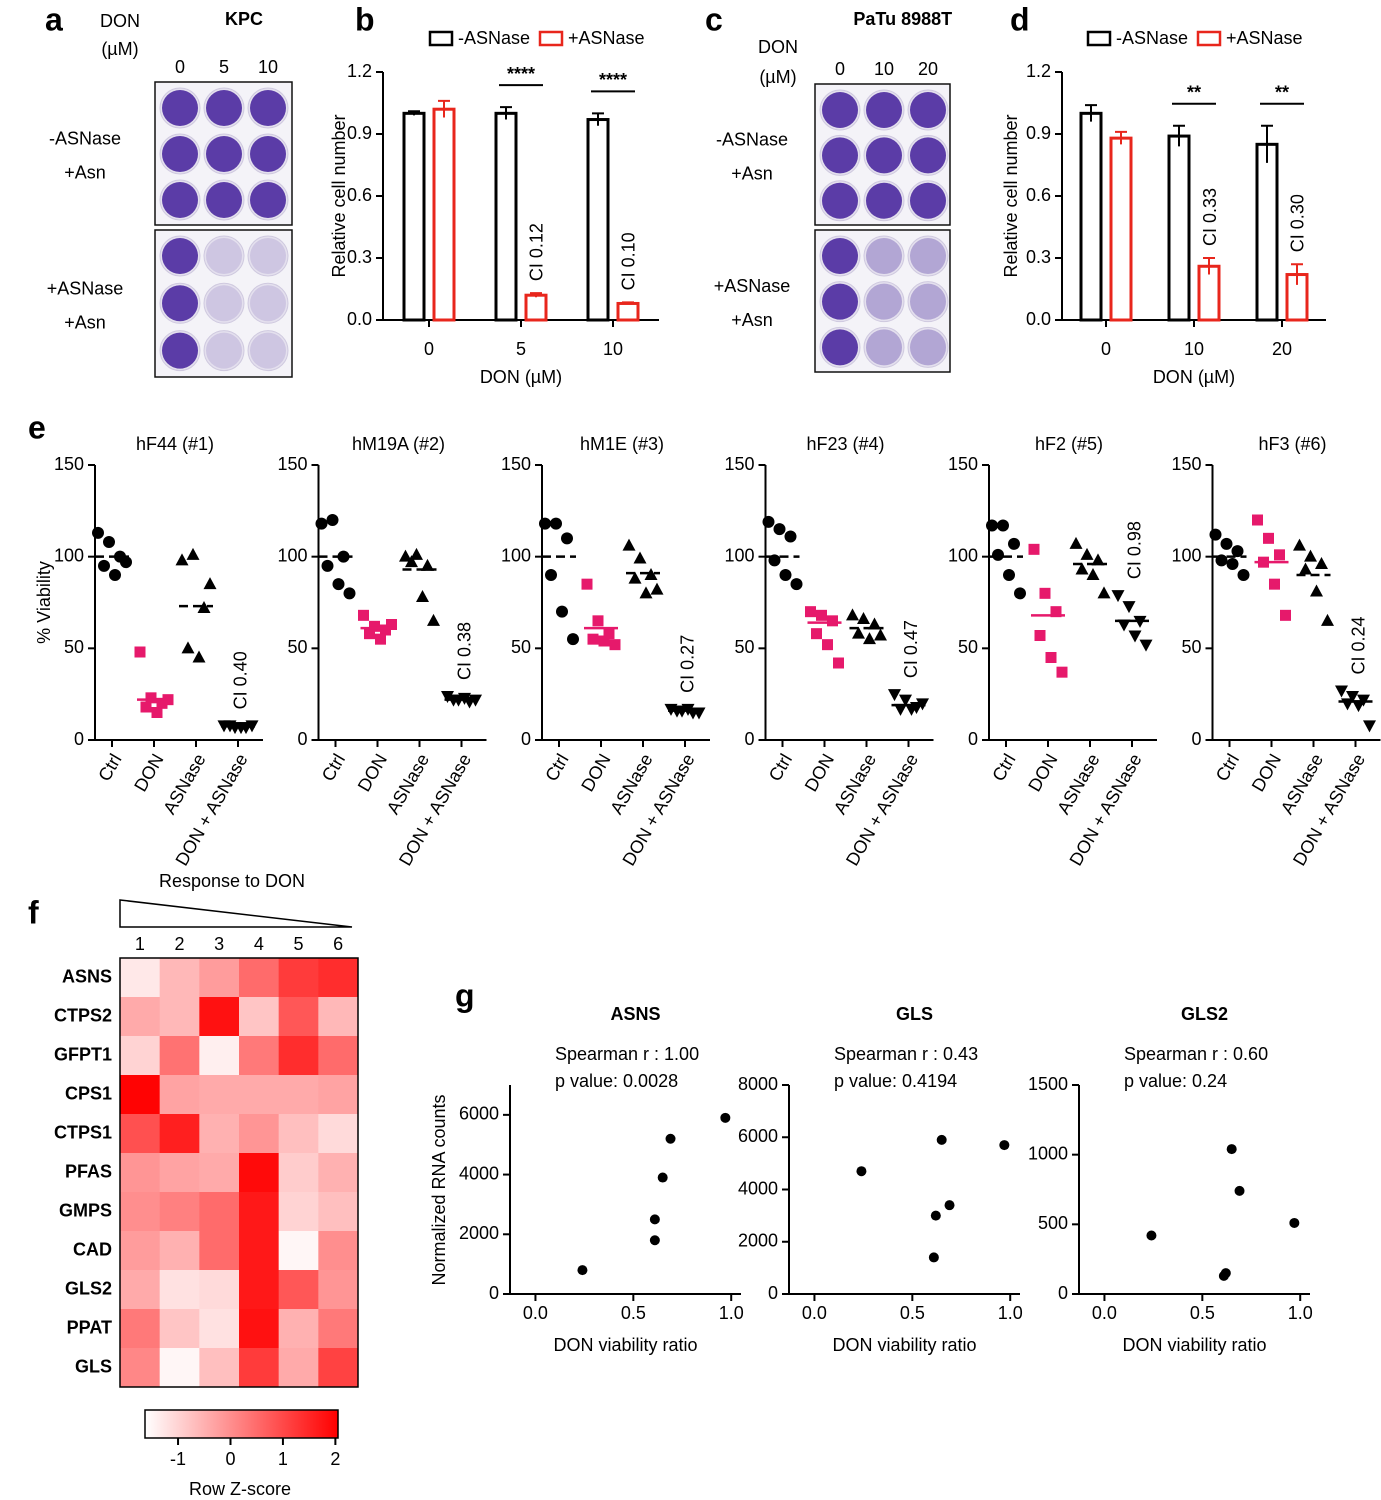 Image resolution: width=1381 pixels, height=1500 pixels. What do you see at coordinates (731, 1313) in the screenshot?
I see `x-tick-label: 1.0` at bounding box center [731, 1313].